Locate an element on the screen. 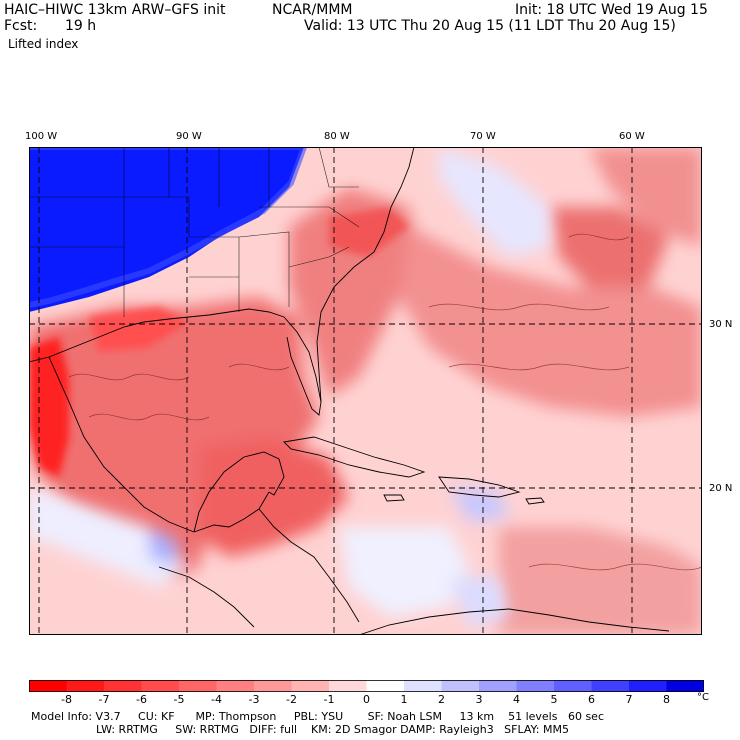 Image resolution: width=740 pixels, height=740 pixels. colorbar-tick-label: -6 is located at coordinates (141, 699).